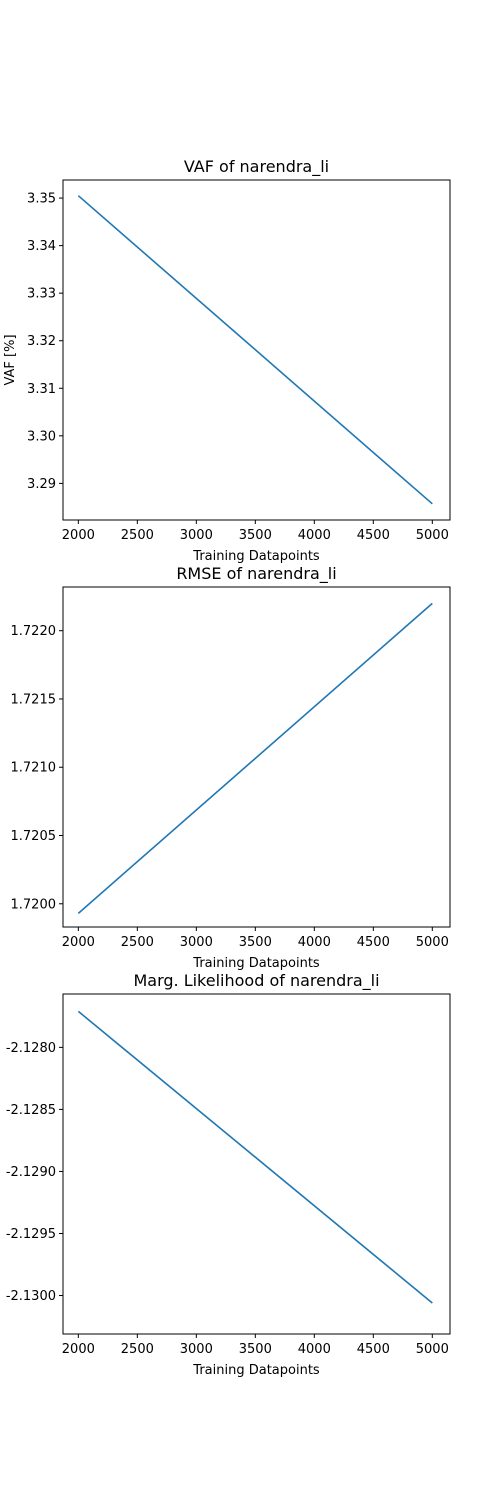  What do you see at coordinates (41, 436) in the screenshot?
I see `y-tick-label: 3.30` at bounding box center [41, 436].